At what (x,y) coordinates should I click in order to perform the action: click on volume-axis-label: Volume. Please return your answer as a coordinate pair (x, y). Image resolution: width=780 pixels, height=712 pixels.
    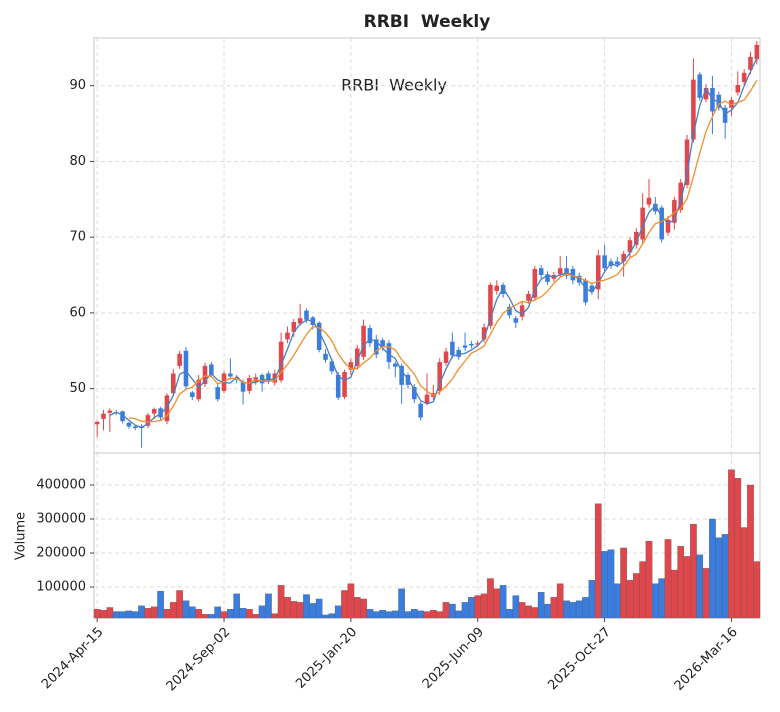
    Looking at the image, I should click on (21, 536).